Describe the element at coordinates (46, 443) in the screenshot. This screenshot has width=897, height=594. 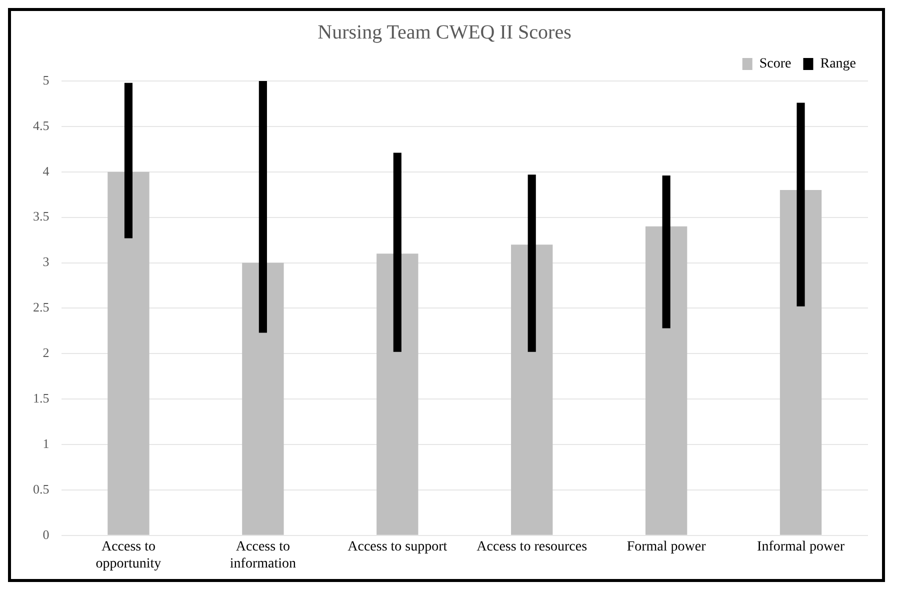
I see `y-tick-label: 1` at that location.